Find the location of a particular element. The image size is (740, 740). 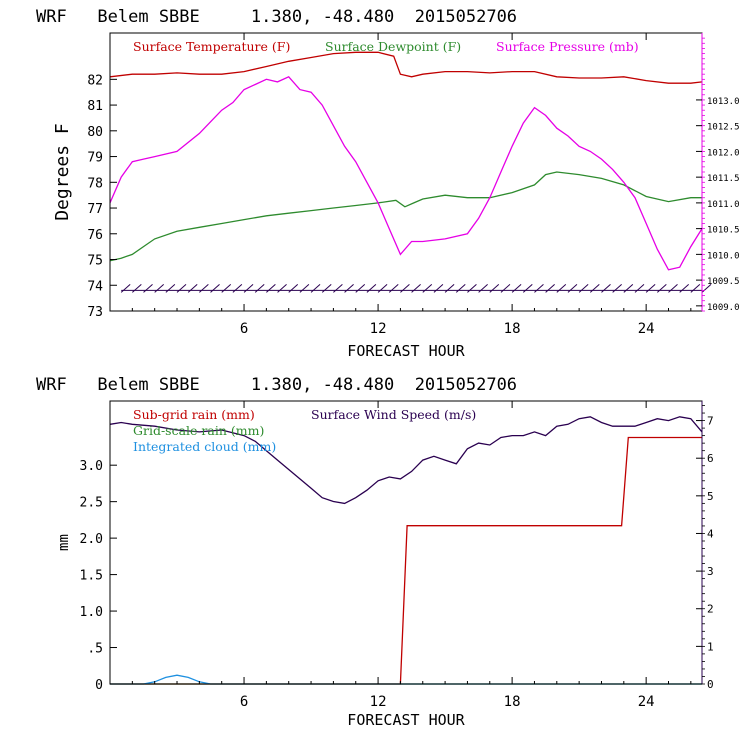

y2-tick-label: 1012.0 is located at coordinates (723, 153).